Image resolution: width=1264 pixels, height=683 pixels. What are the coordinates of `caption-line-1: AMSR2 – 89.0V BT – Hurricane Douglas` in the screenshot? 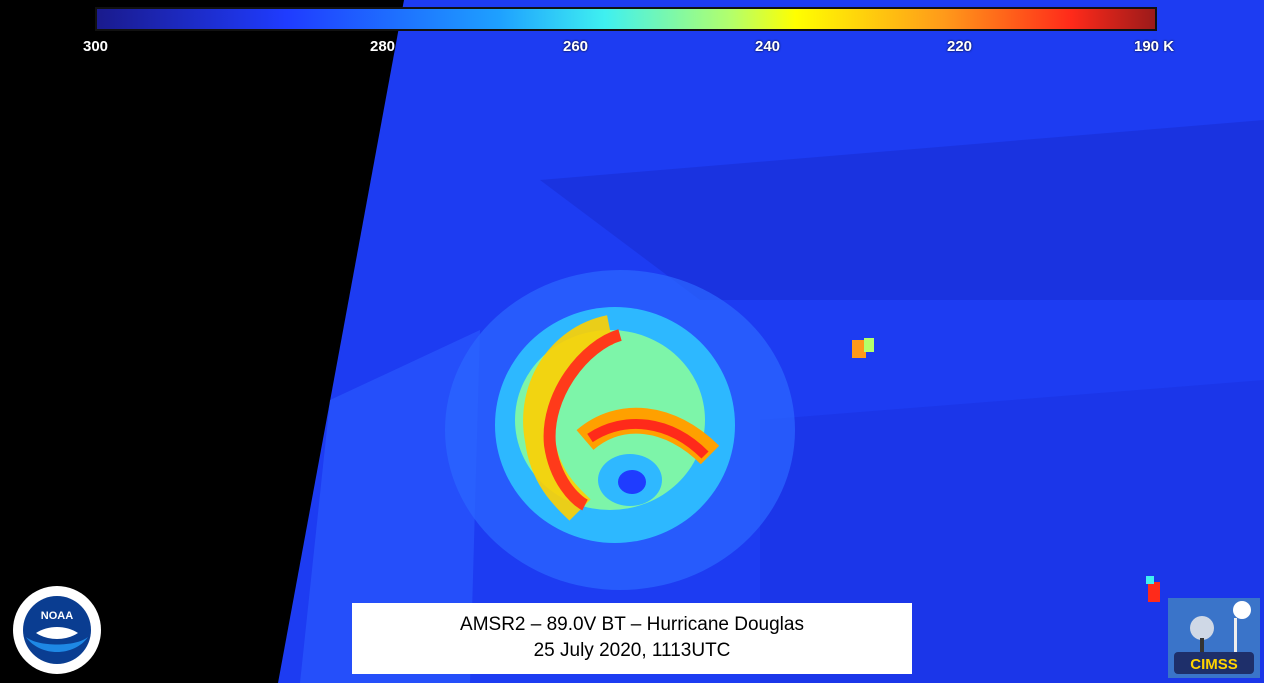 It's located at (632, 624).